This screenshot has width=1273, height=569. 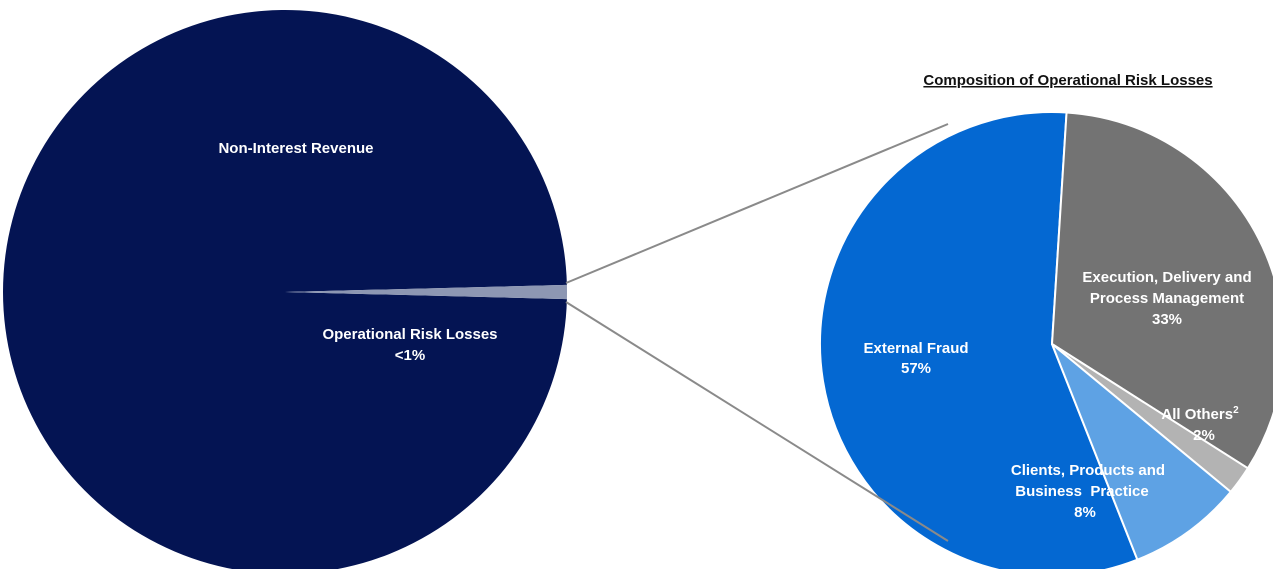 What do you see at coordinates (295, 148) in the screenshot?
I see `label-non-interest-revenue: Non-Interest Revenue` at bounding box center [295, 148].